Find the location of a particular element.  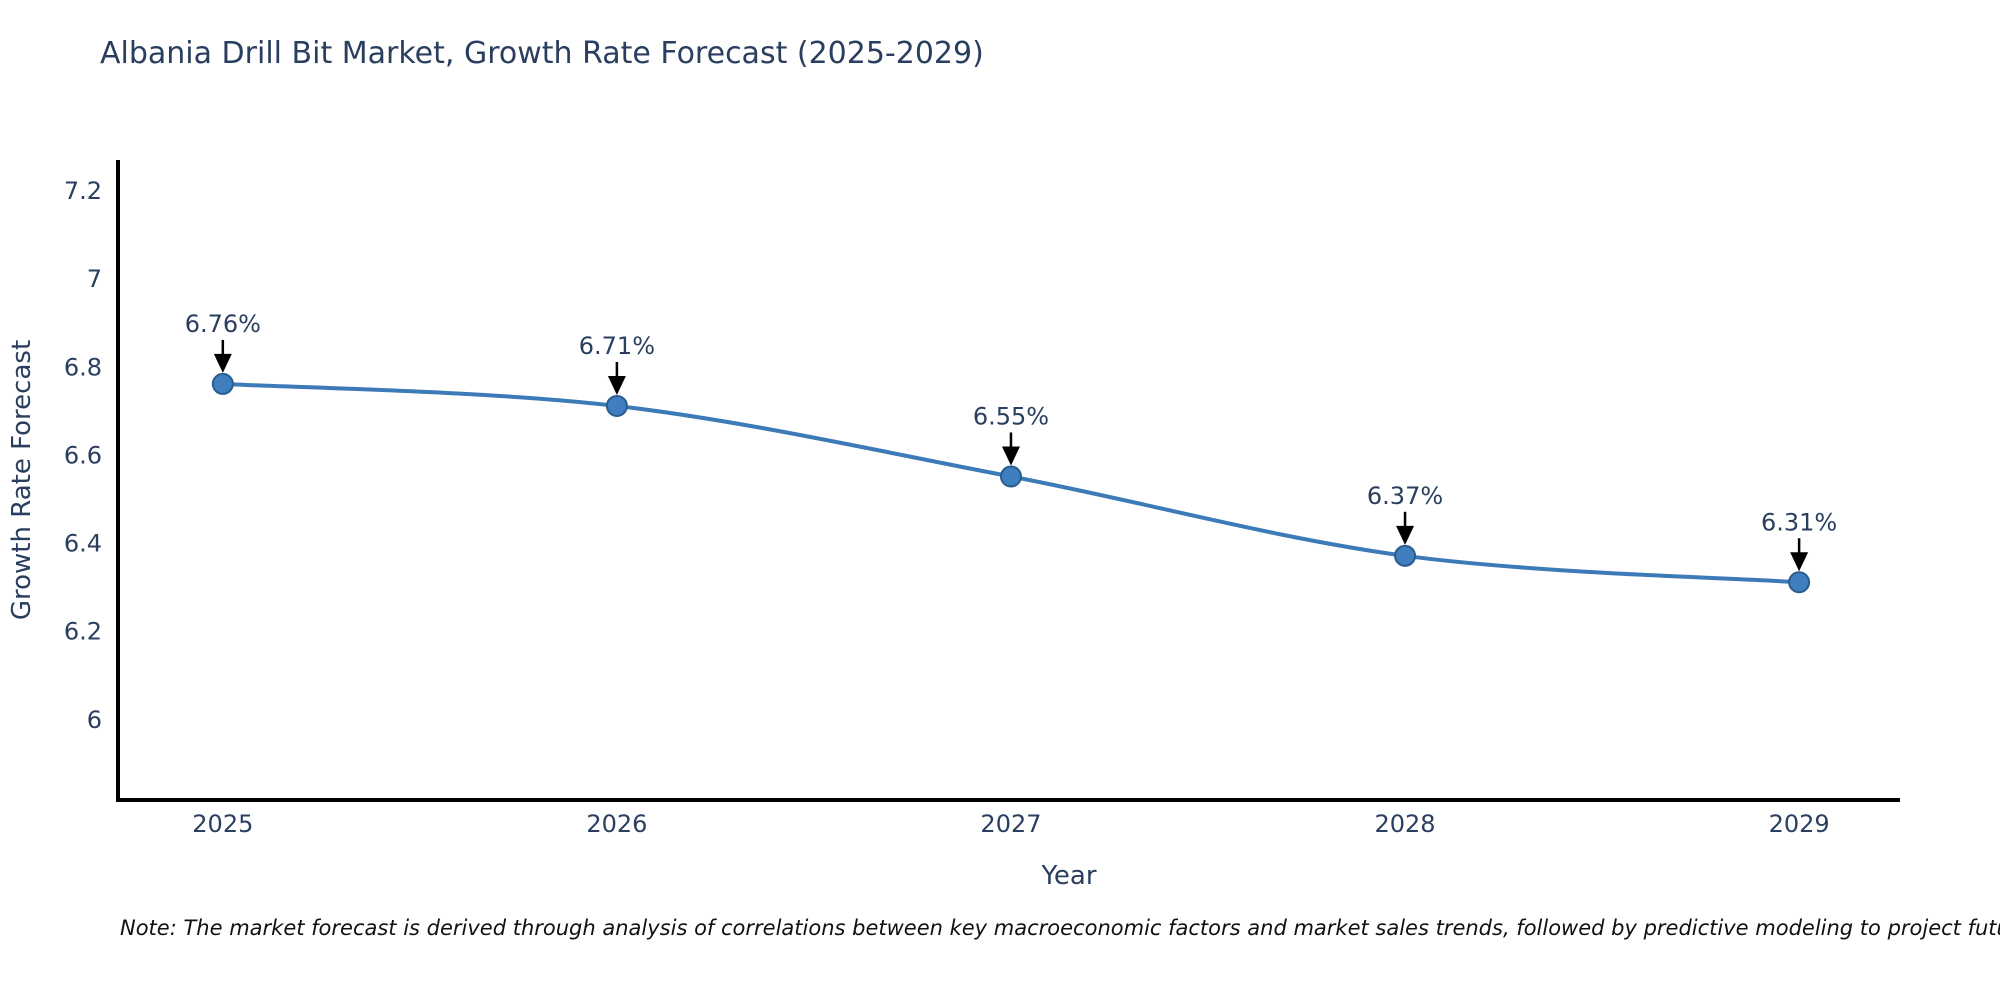

x-tick-label: 2029 is located at coordinates (1799, 824).